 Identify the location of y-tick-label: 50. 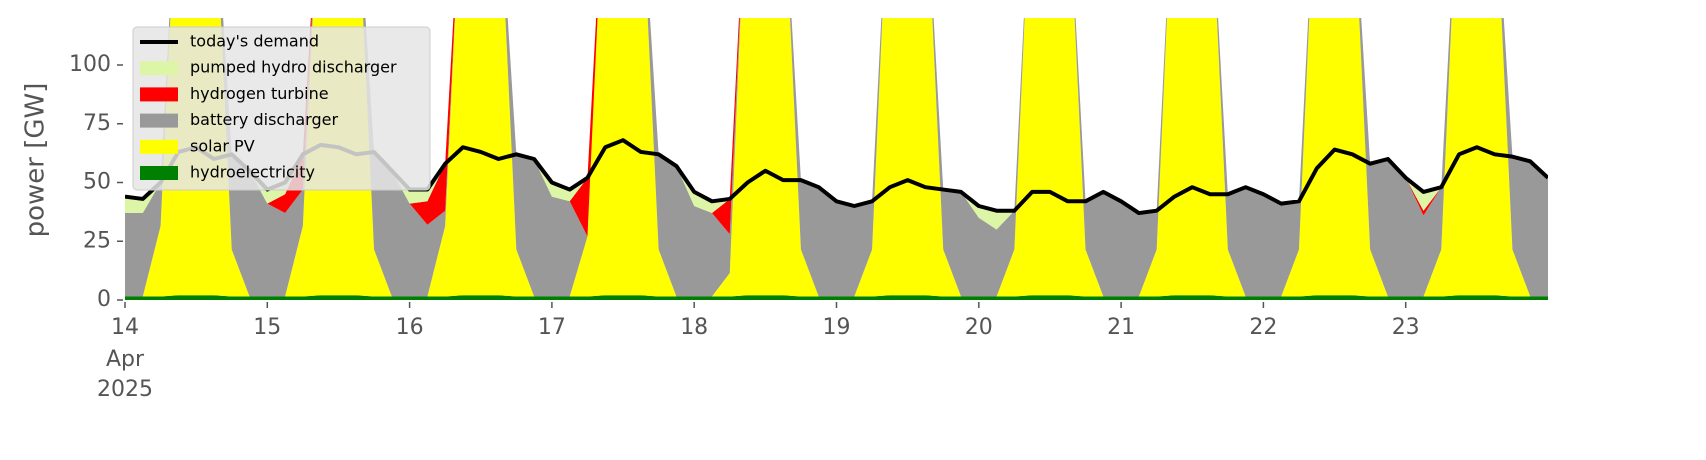
(97, 182).